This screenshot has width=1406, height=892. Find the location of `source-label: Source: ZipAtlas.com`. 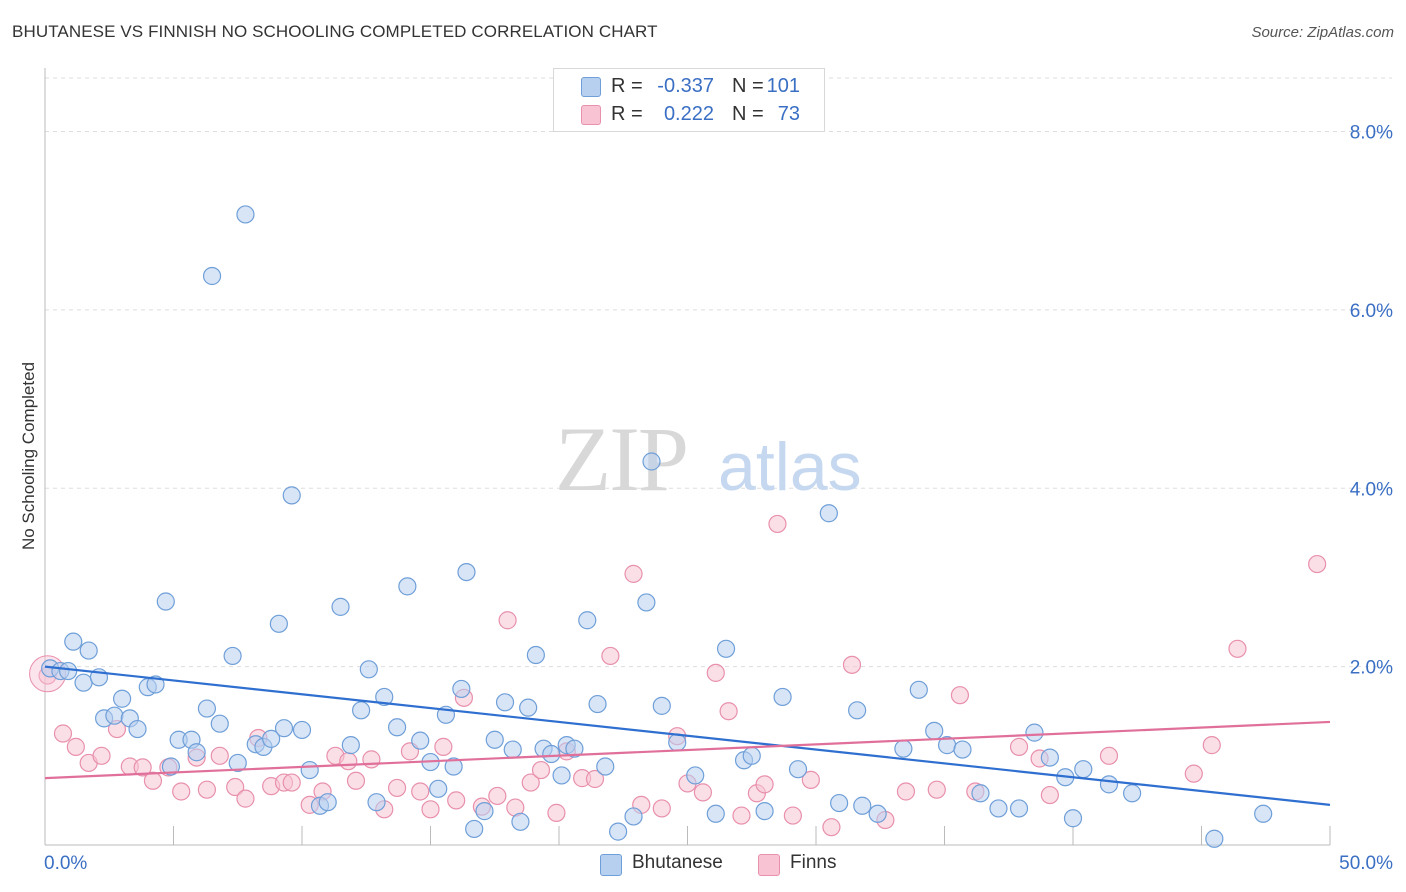

source-label: Source: ZipAtlas.com is located at coordinates (1322, 32).